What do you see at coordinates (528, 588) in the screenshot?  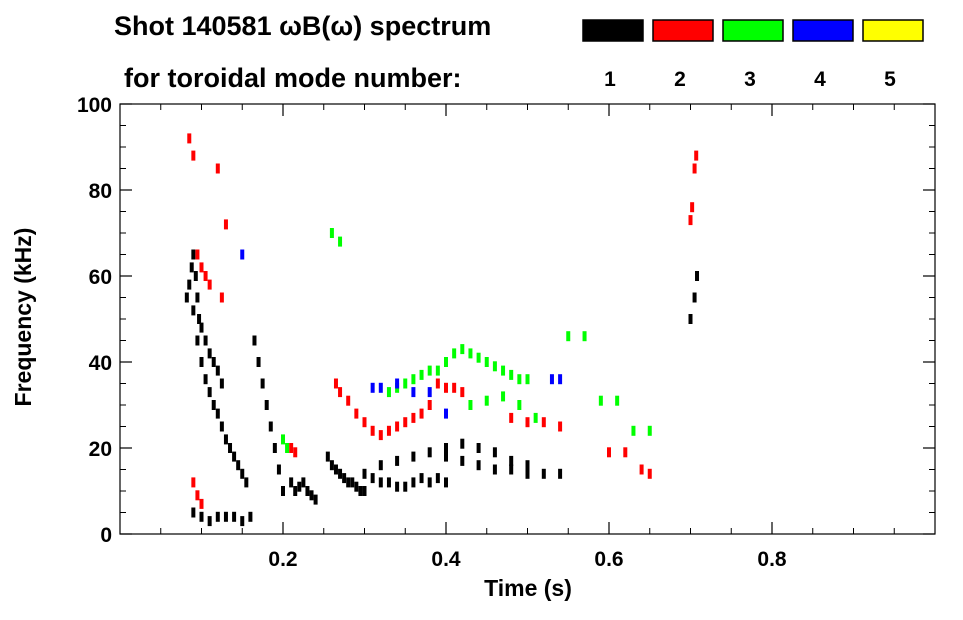 I see `x-axis-label: Time (s)` at bounding box center [528, 588].